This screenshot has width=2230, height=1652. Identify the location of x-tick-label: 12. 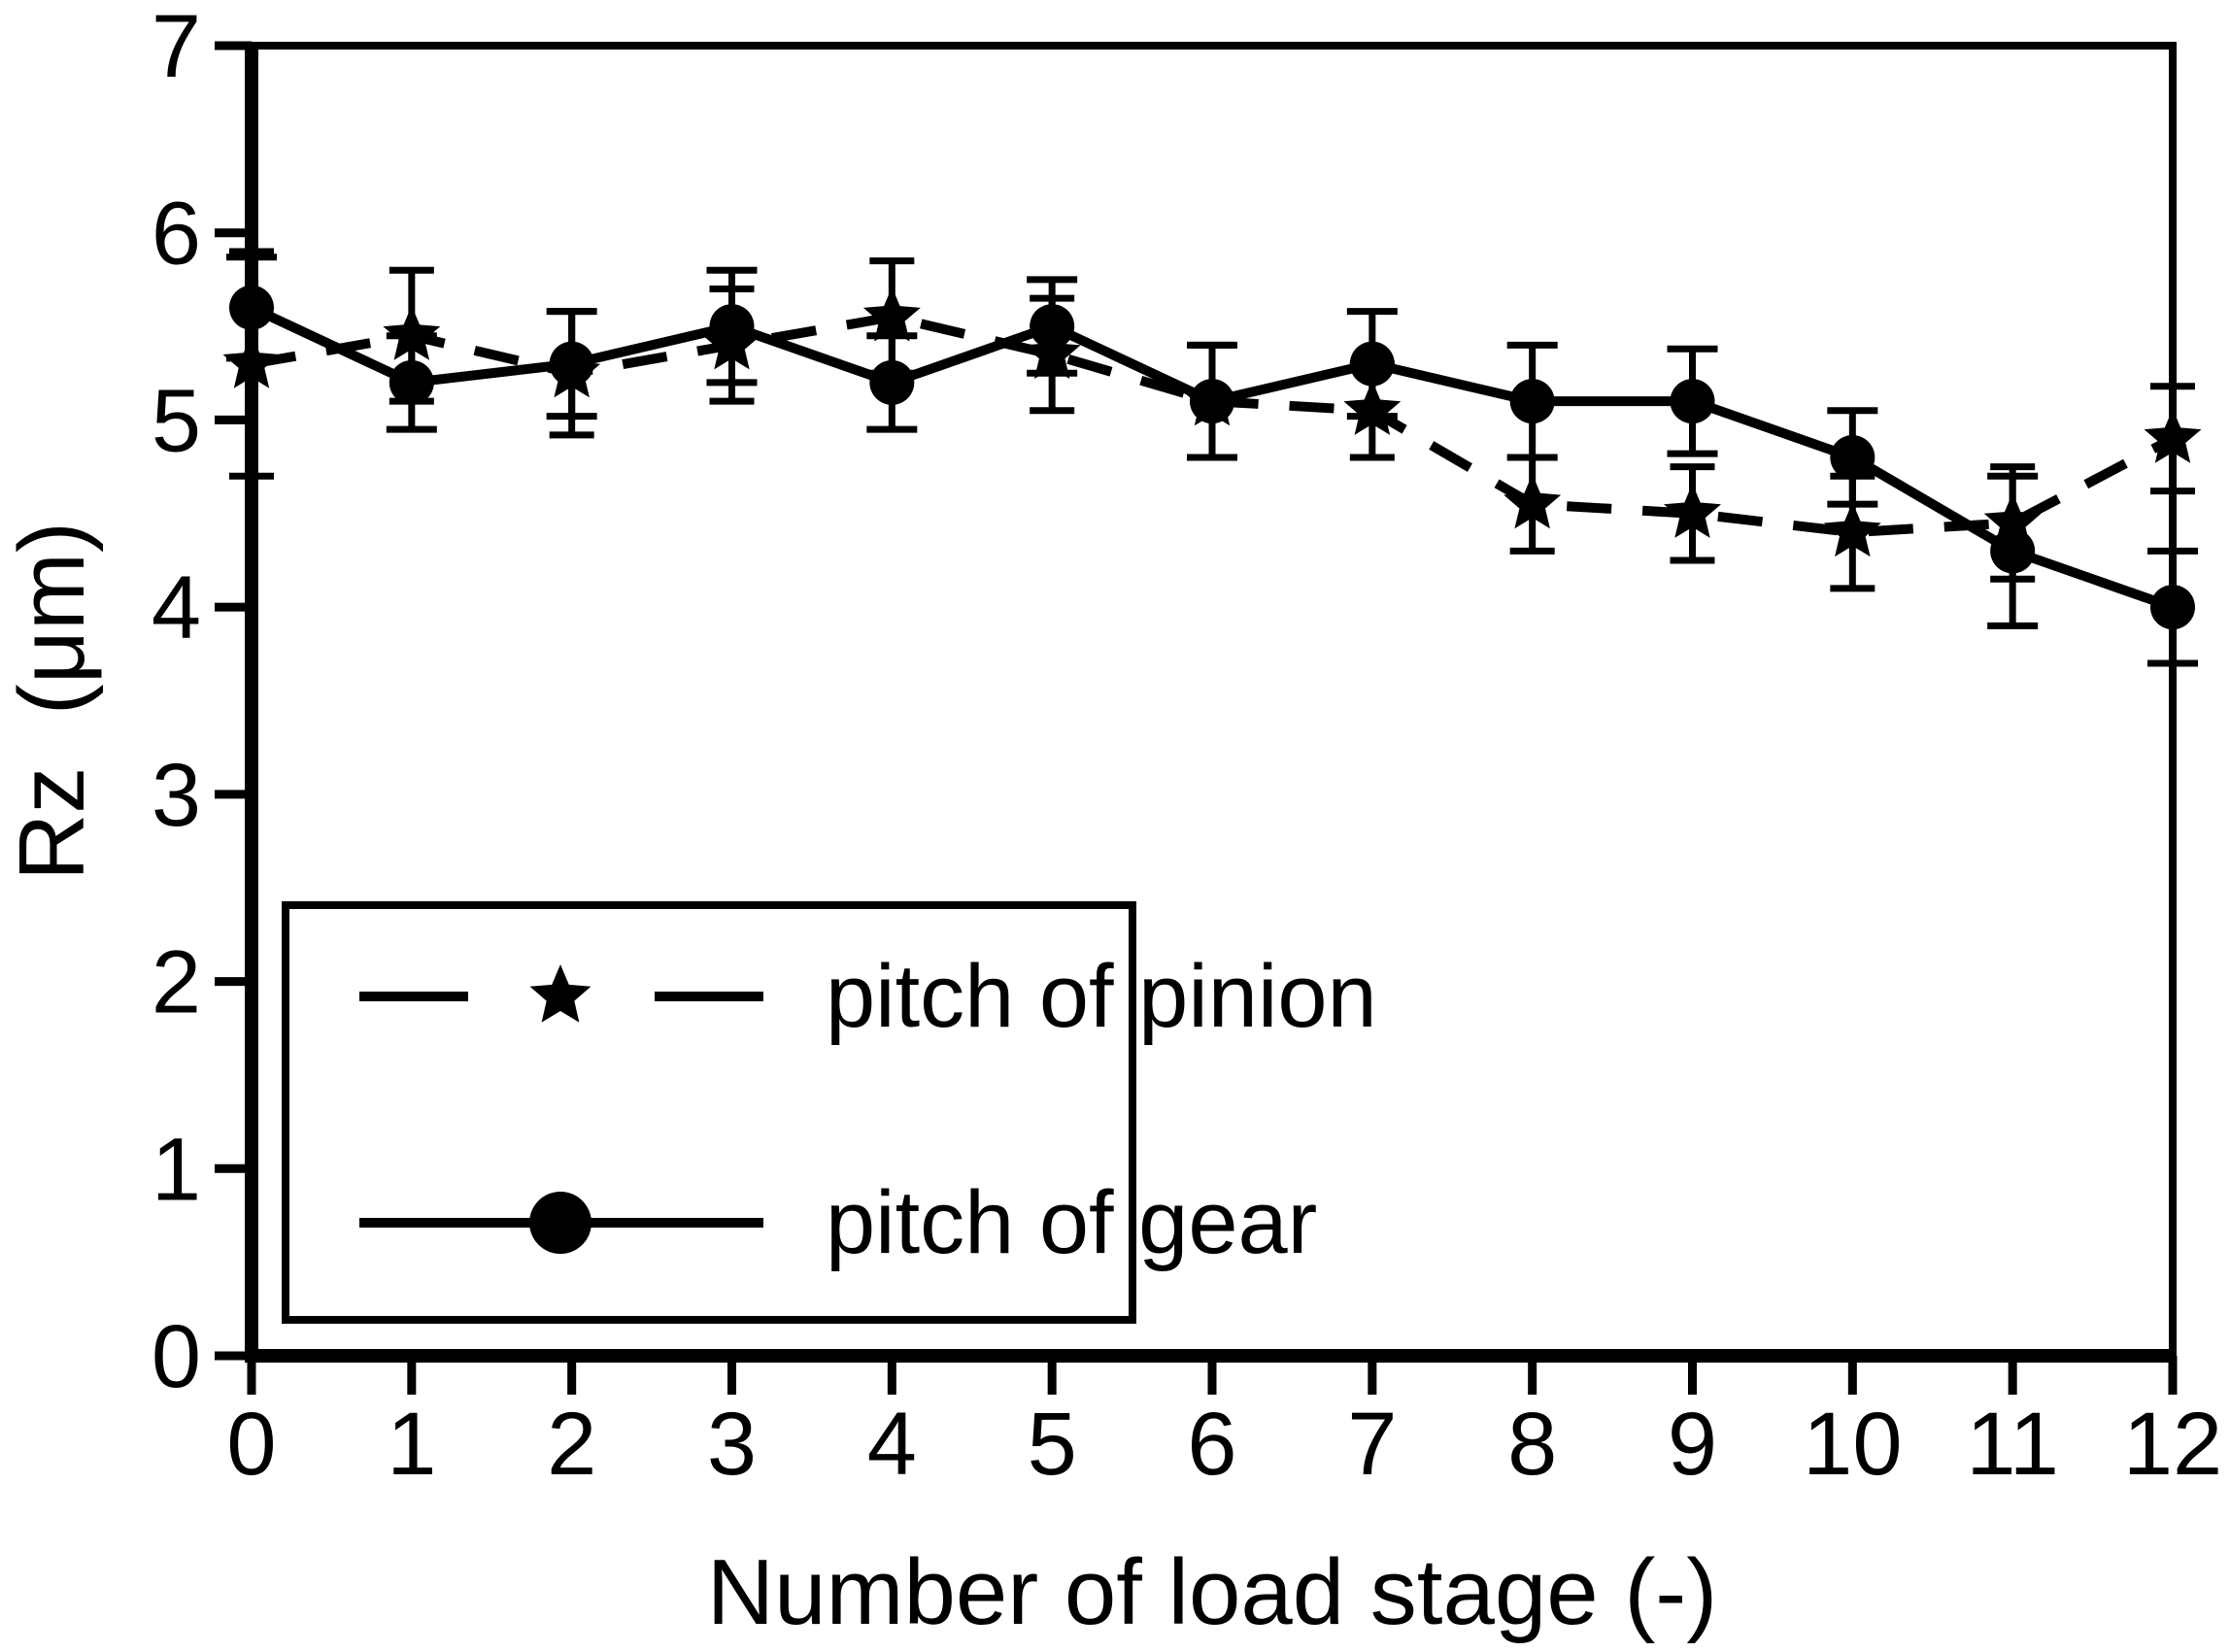
(2172, 1444).